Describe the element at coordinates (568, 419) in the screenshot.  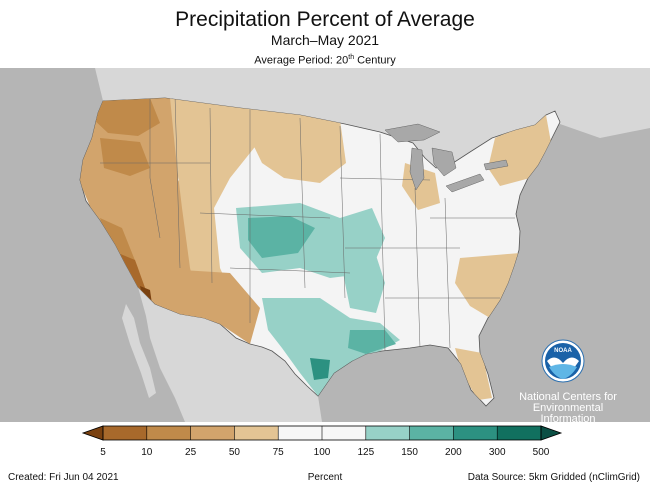
I see `ncei-line-3: Information` at that location.